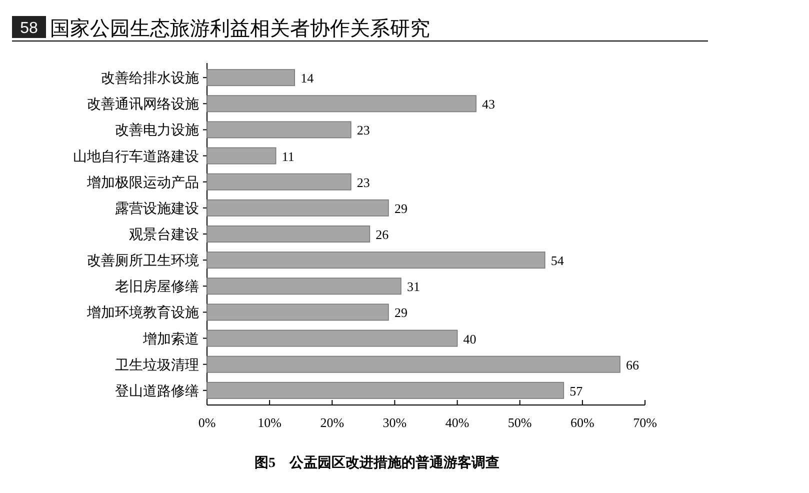  Describe the element at coordinates (520, 422) in the screenshot. I see `x-tick-label: 50%` at that location.